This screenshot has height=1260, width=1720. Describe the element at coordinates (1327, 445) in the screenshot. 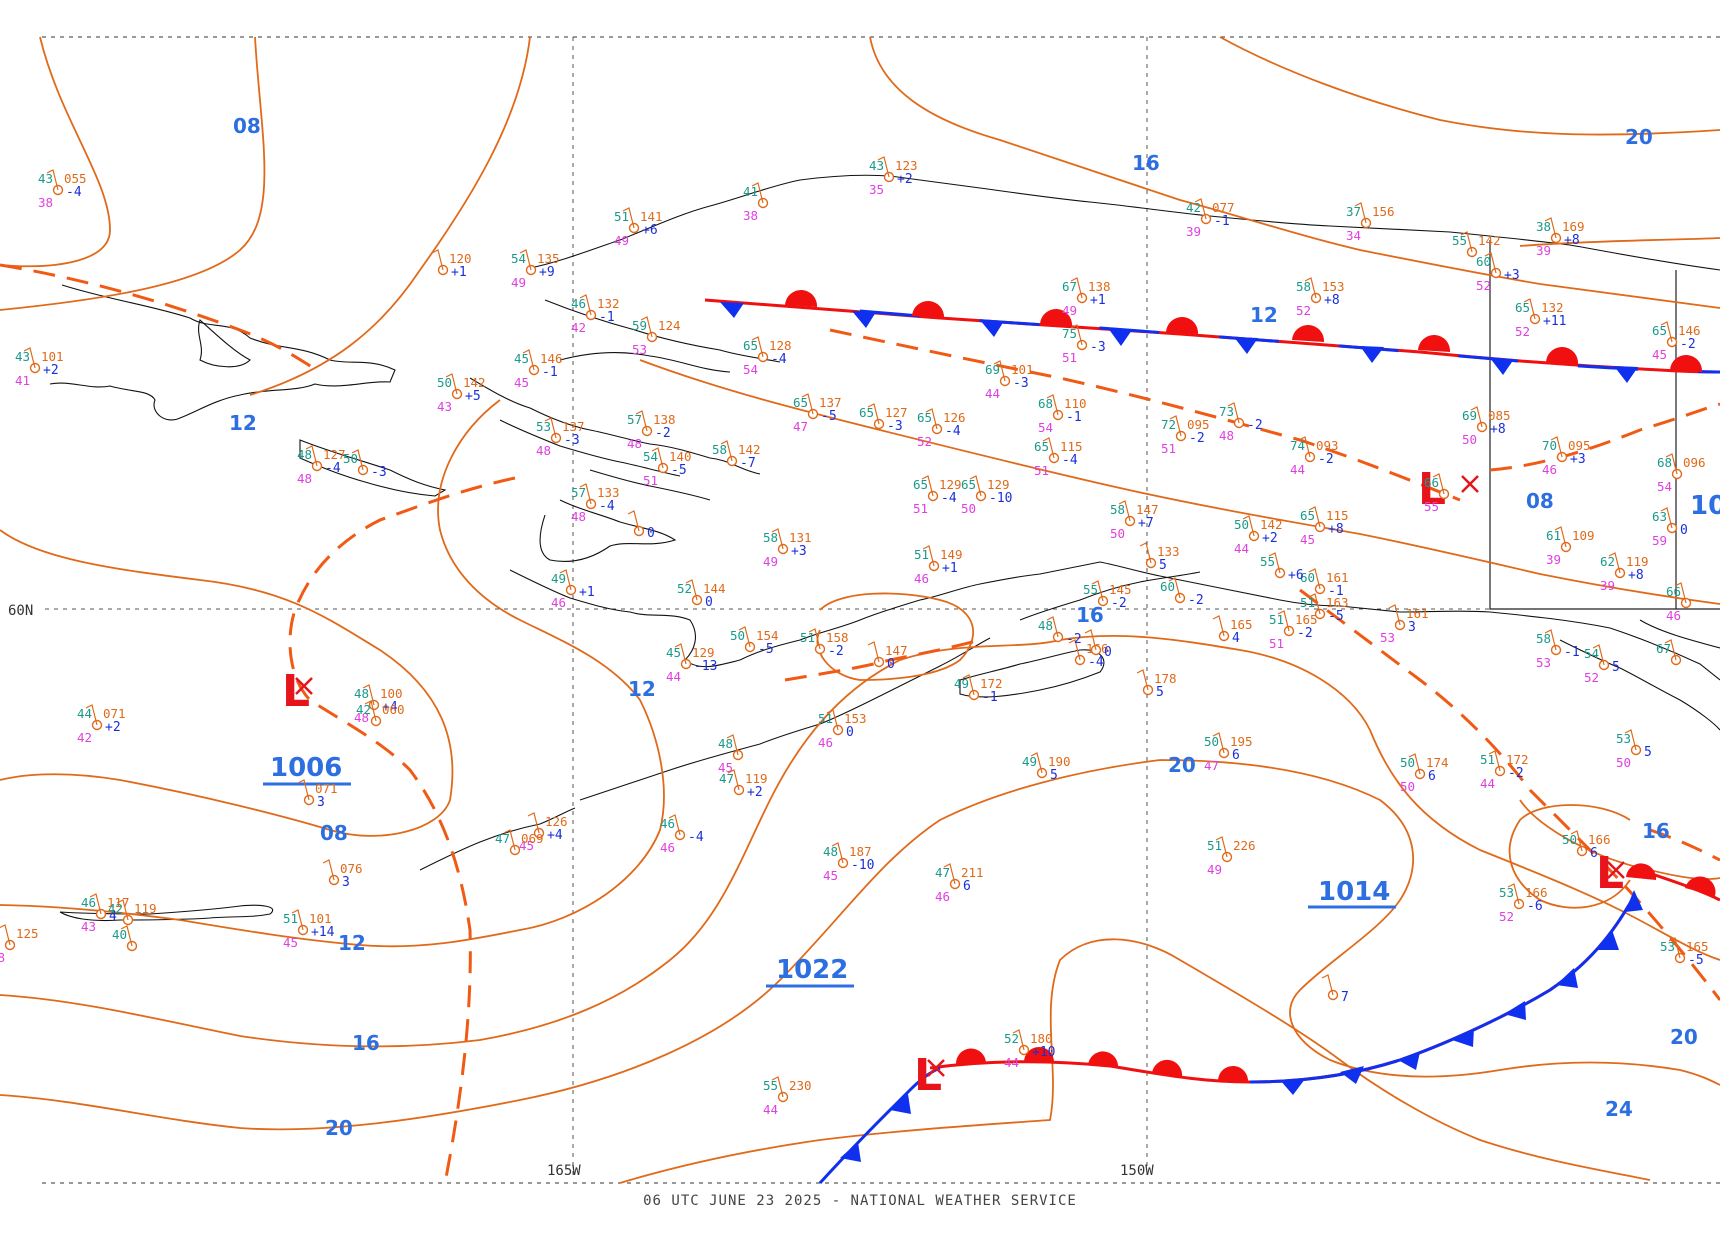

I see `station-pressure: 093` at that location.